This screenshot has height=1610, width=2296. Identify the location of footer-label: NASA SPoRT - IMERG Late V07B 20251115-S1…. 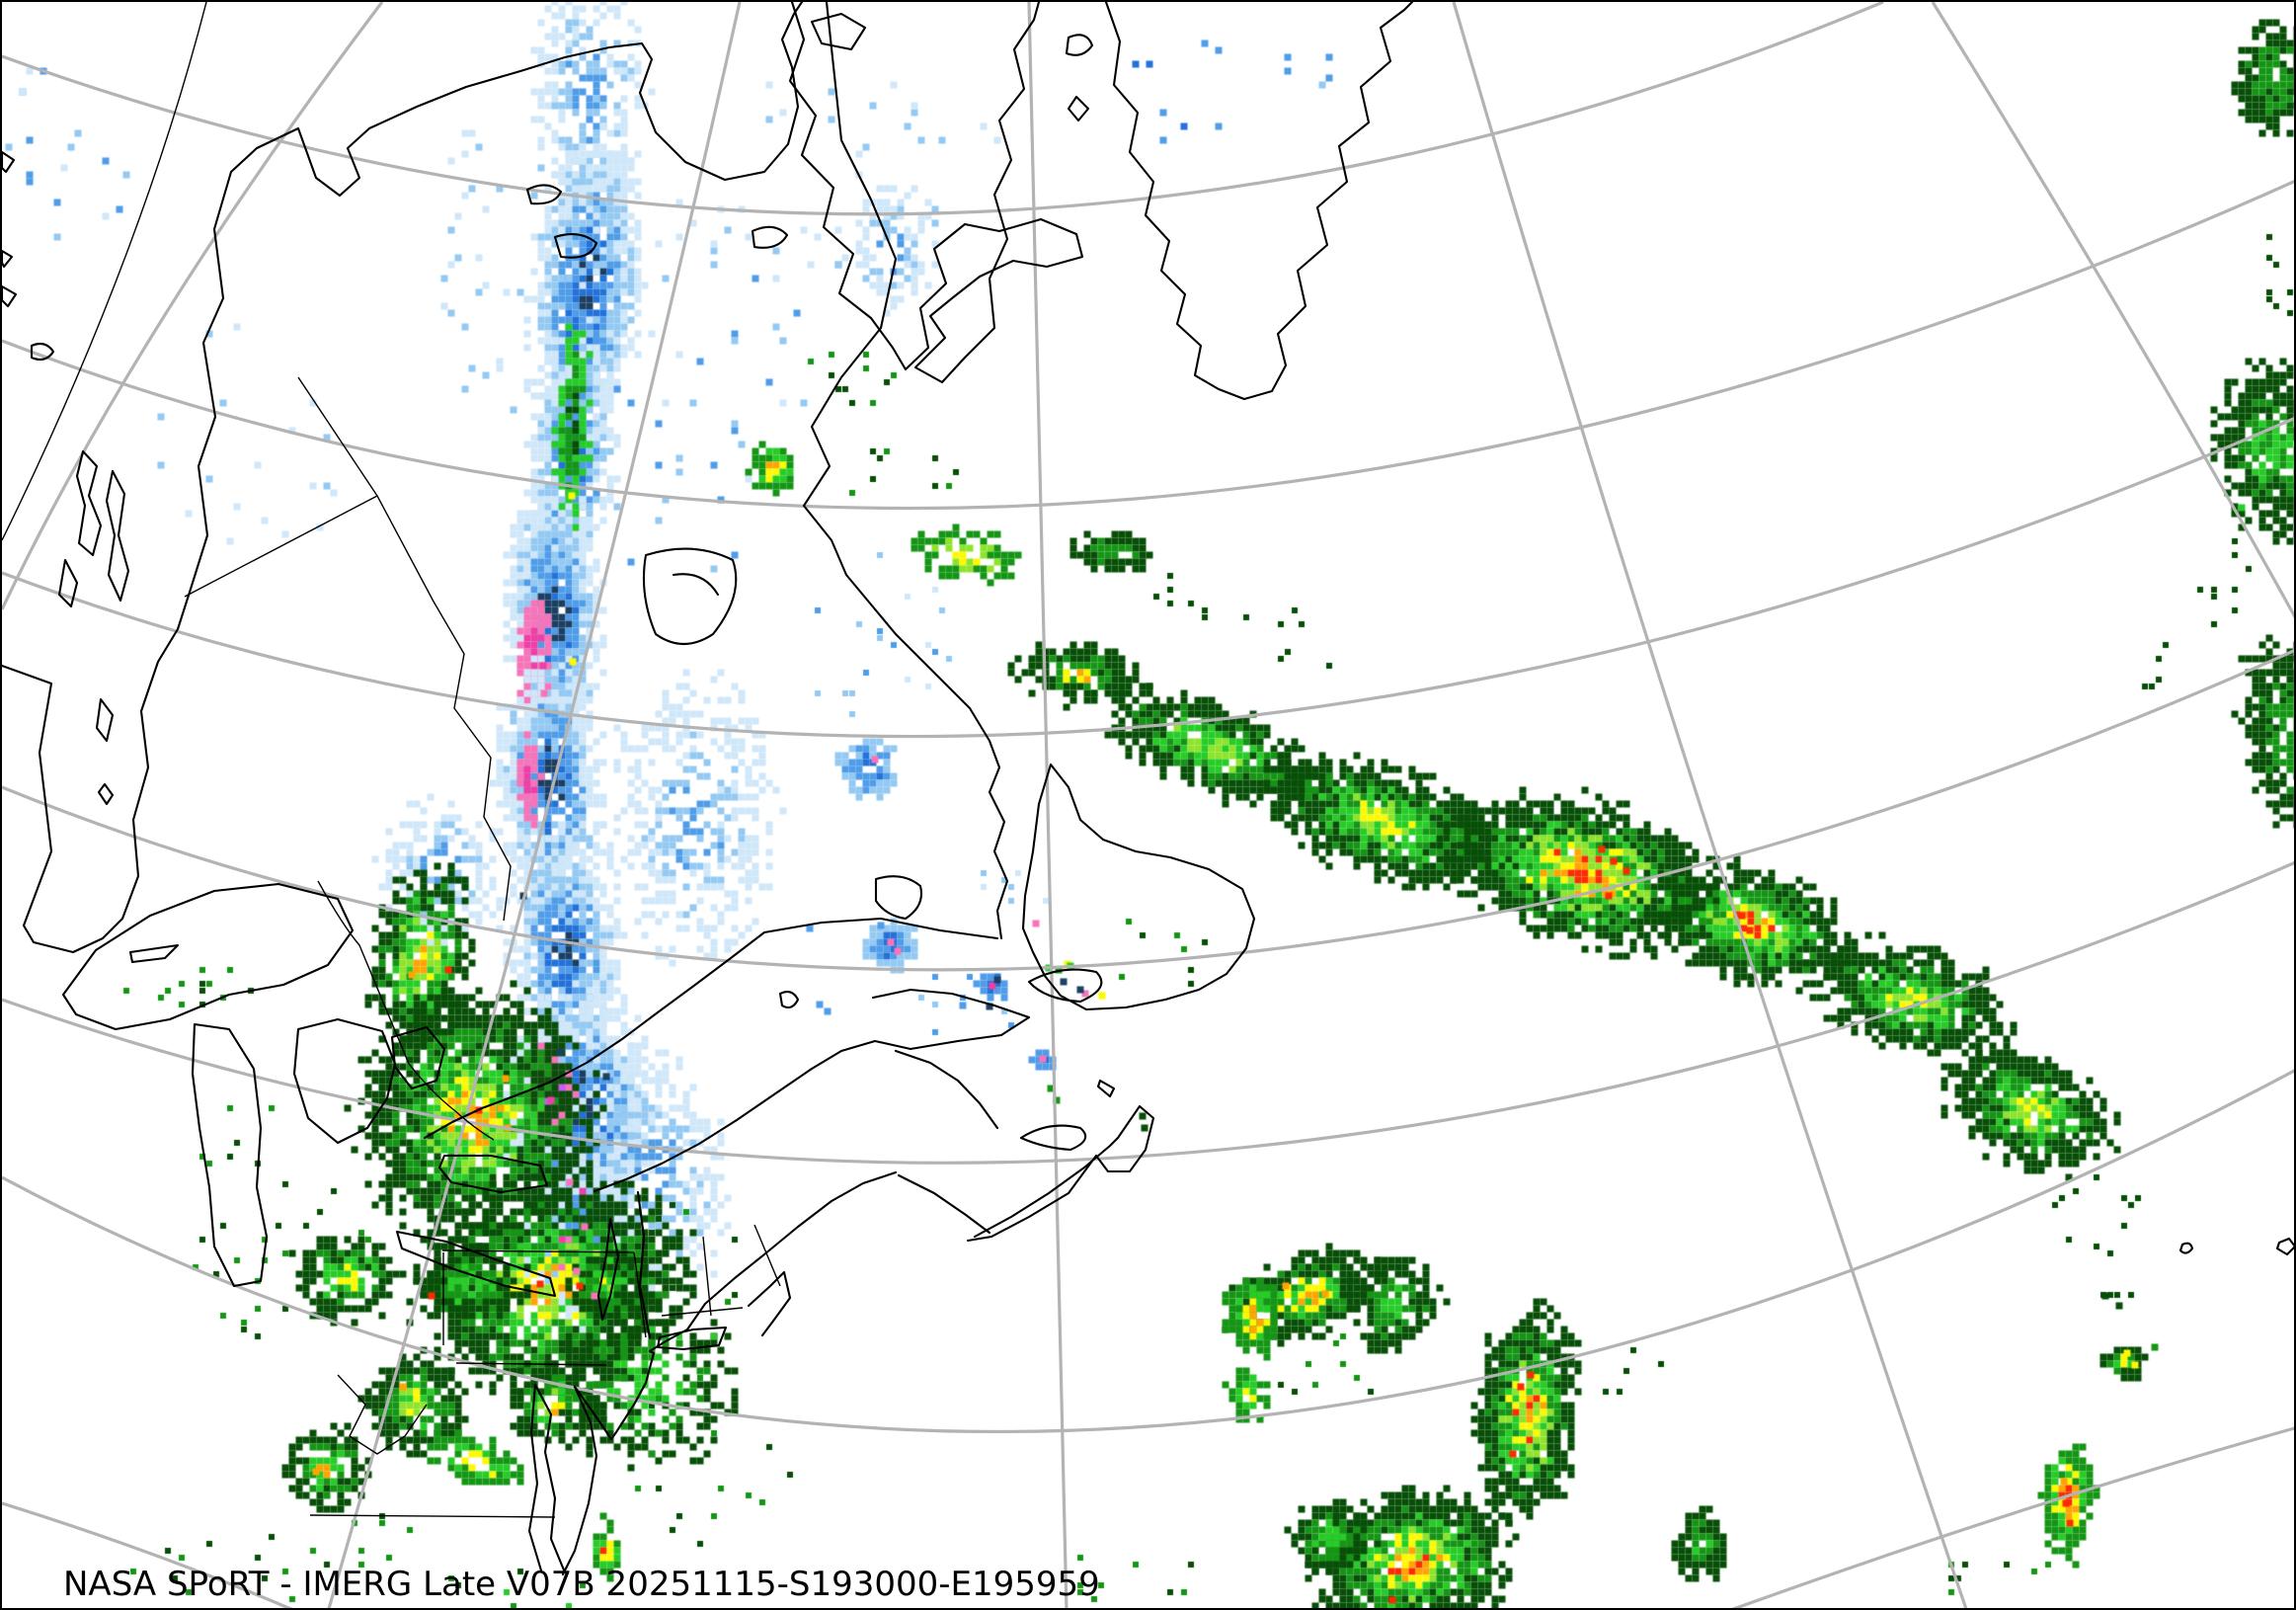
(581, 1584).